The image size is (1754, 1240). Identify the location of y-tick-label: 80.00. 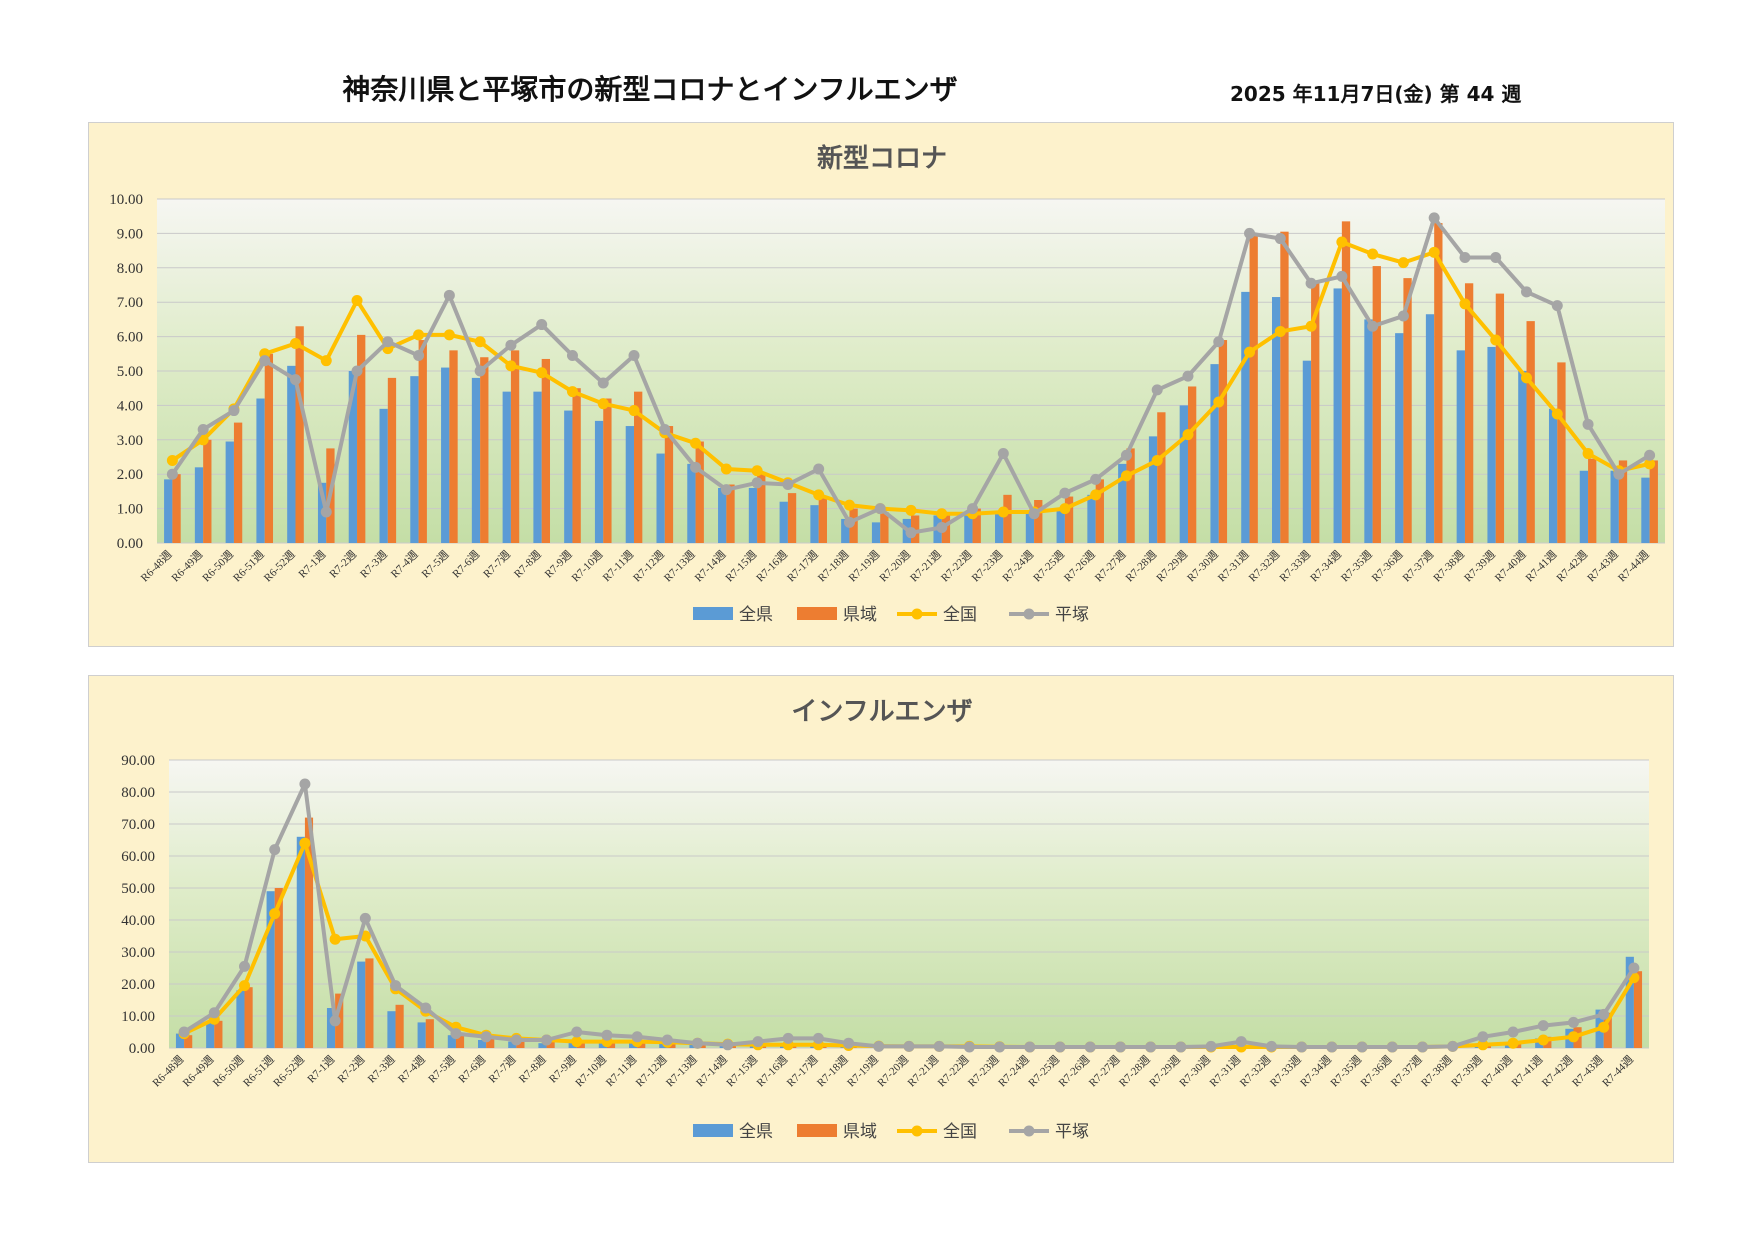
(138, 793).